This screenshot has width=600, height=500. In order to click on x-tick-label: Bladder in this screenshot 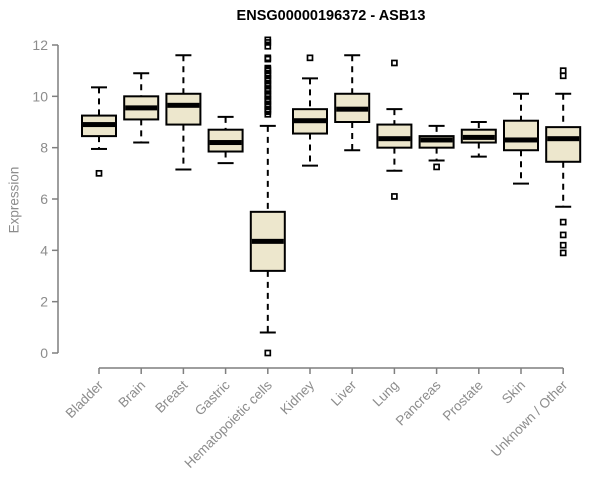, I will do `click(85, 399)`.